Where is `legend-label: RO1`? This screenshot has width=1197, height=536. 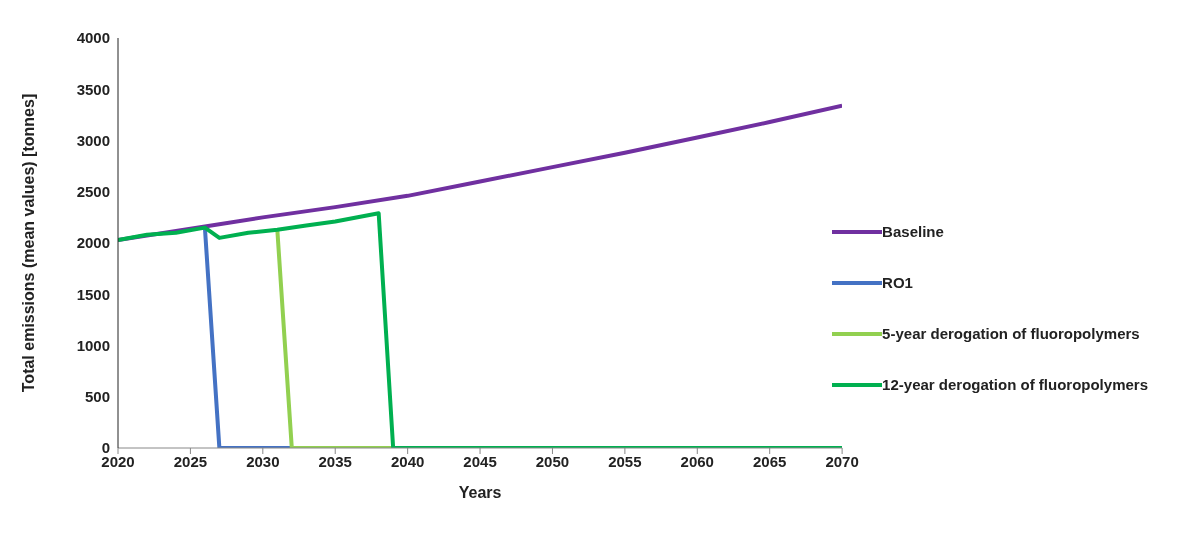
legend-label: RO1 is located at coordinates (897, 282).